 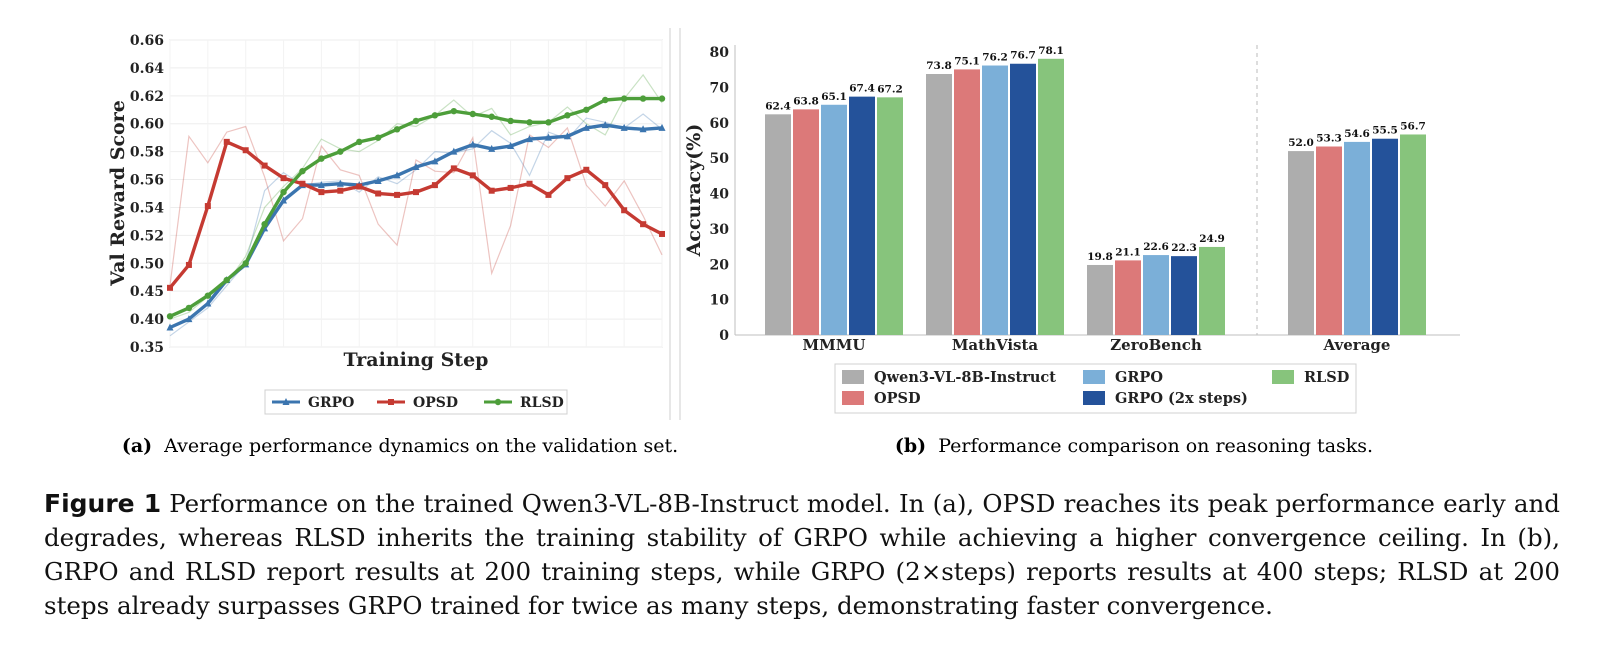 I want to click on x-tick-label: MathVista, so click(x=995, y=345).